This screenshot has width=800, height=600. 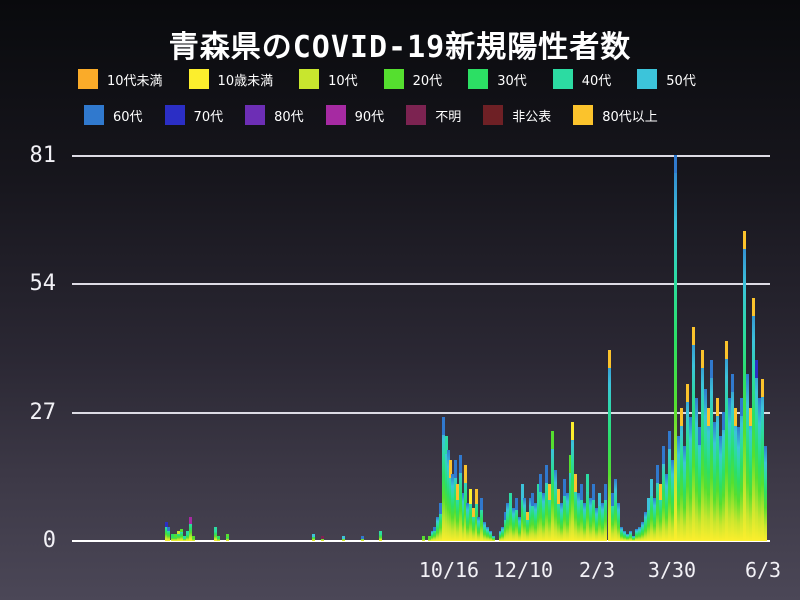 What do you see at coordinates (43, 283) in the screenshot?
I see `y-tick-54: 54` at bounding box center [43, 283].